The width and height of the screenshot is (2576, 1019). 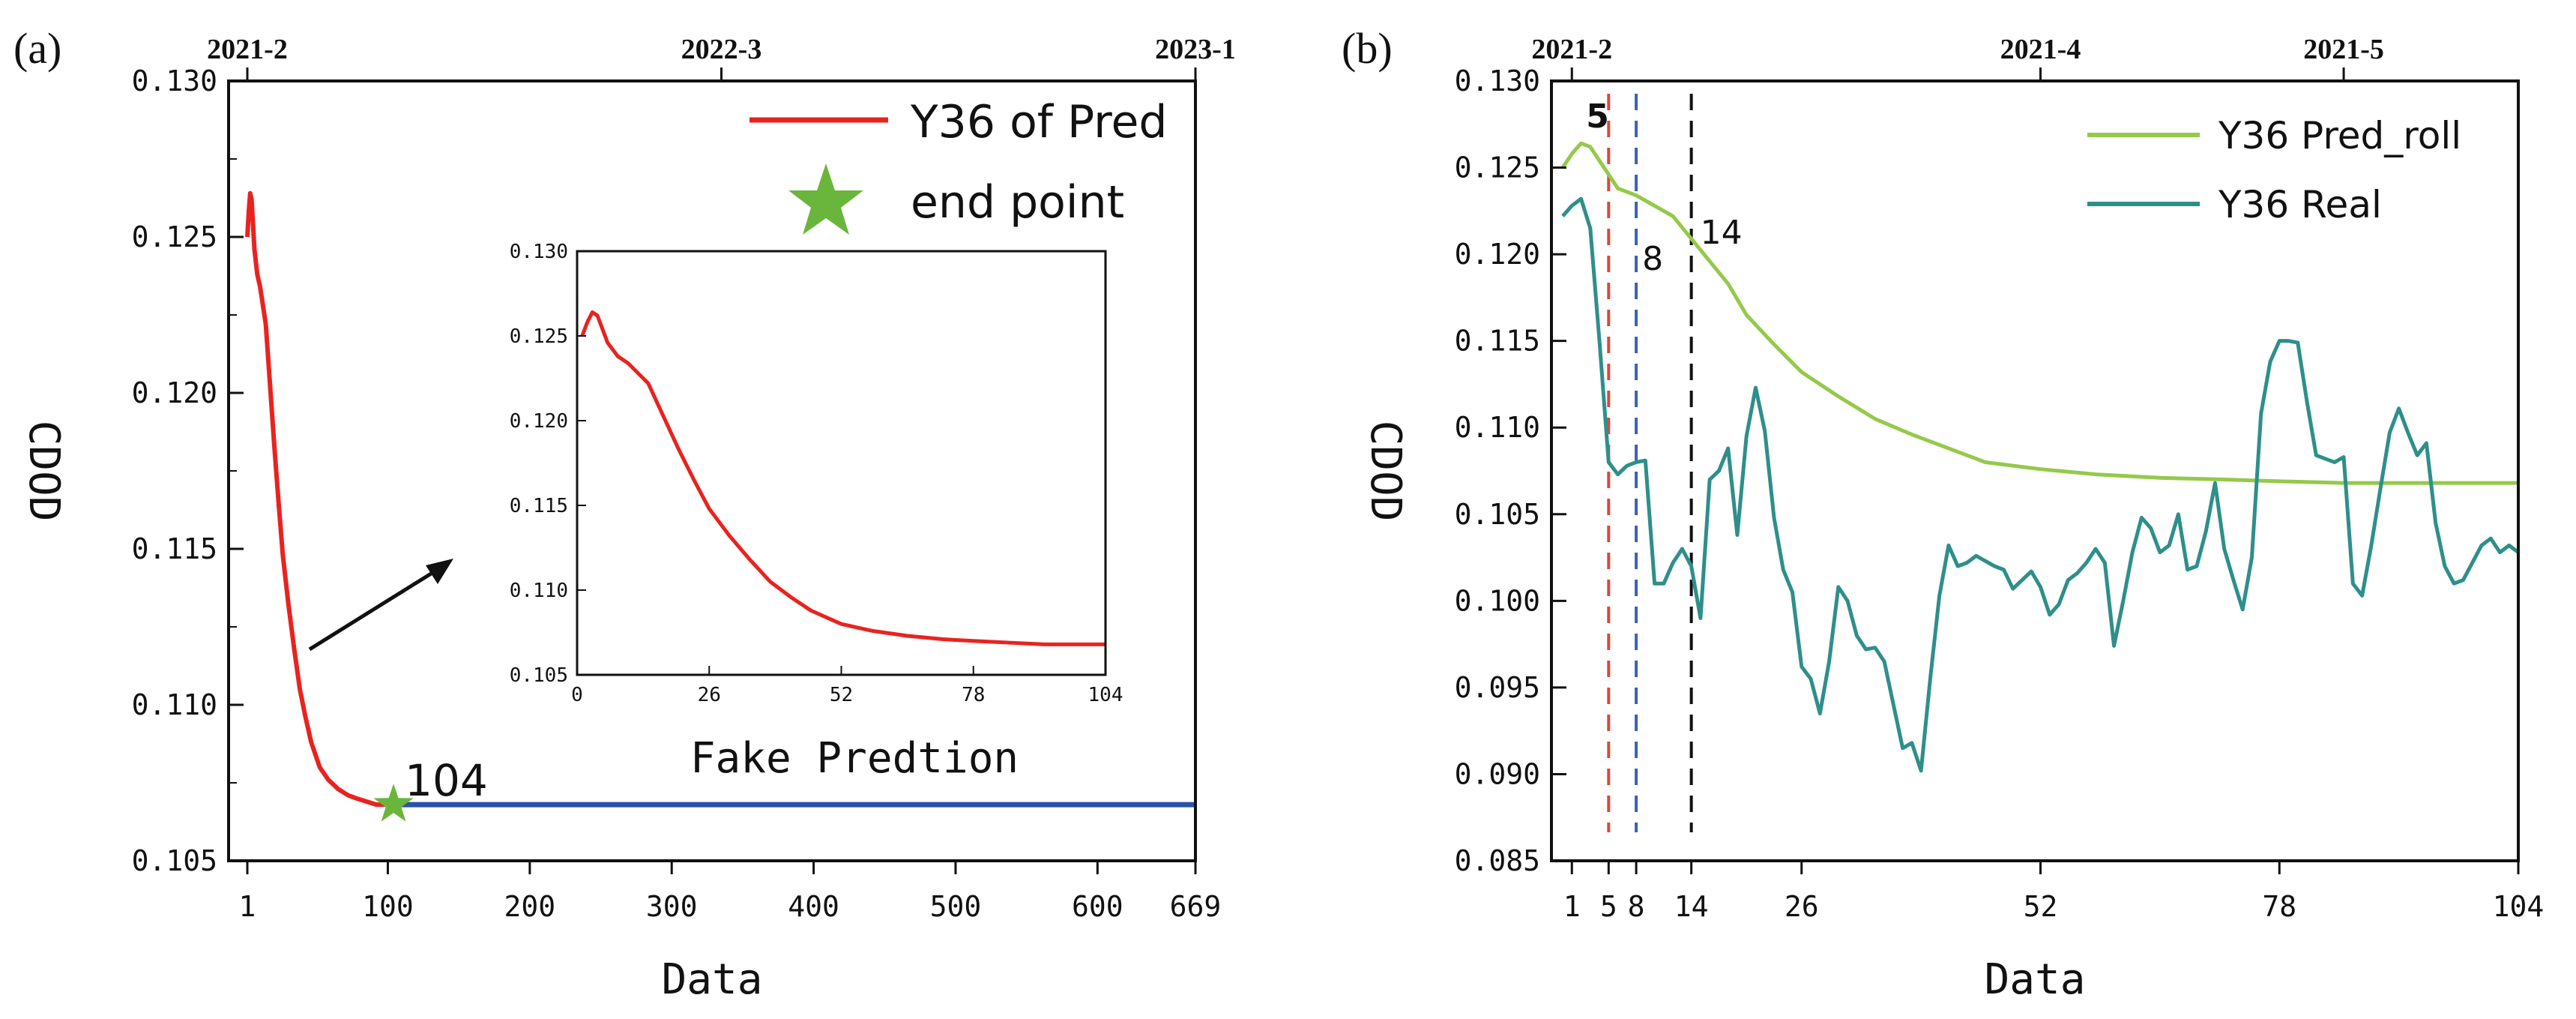 I want to click on y-tick-label: 0.085, so click(x=1497, y=860).